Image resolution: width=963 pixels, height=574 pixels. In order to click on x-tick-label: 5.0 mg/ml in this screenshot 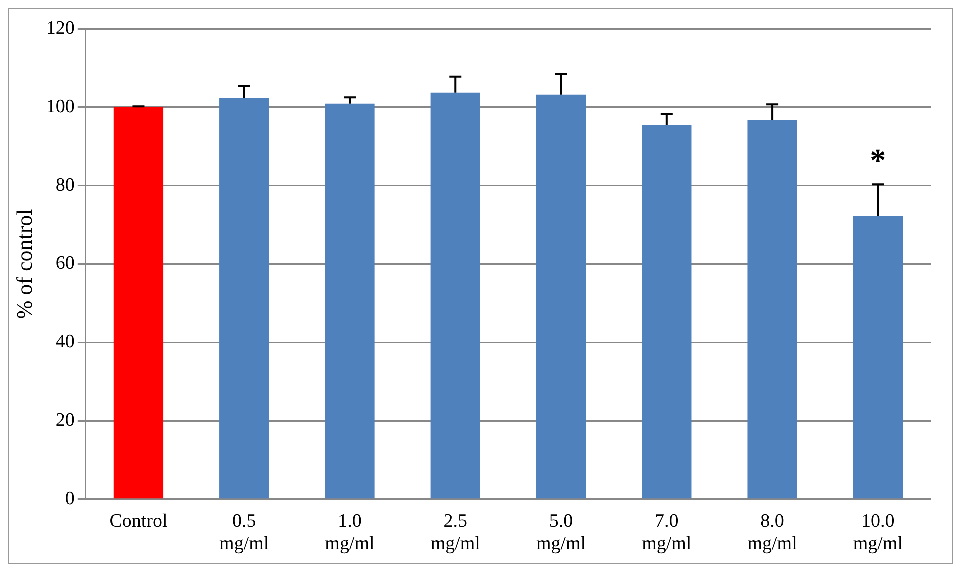, I will do `click(561, 532)`.